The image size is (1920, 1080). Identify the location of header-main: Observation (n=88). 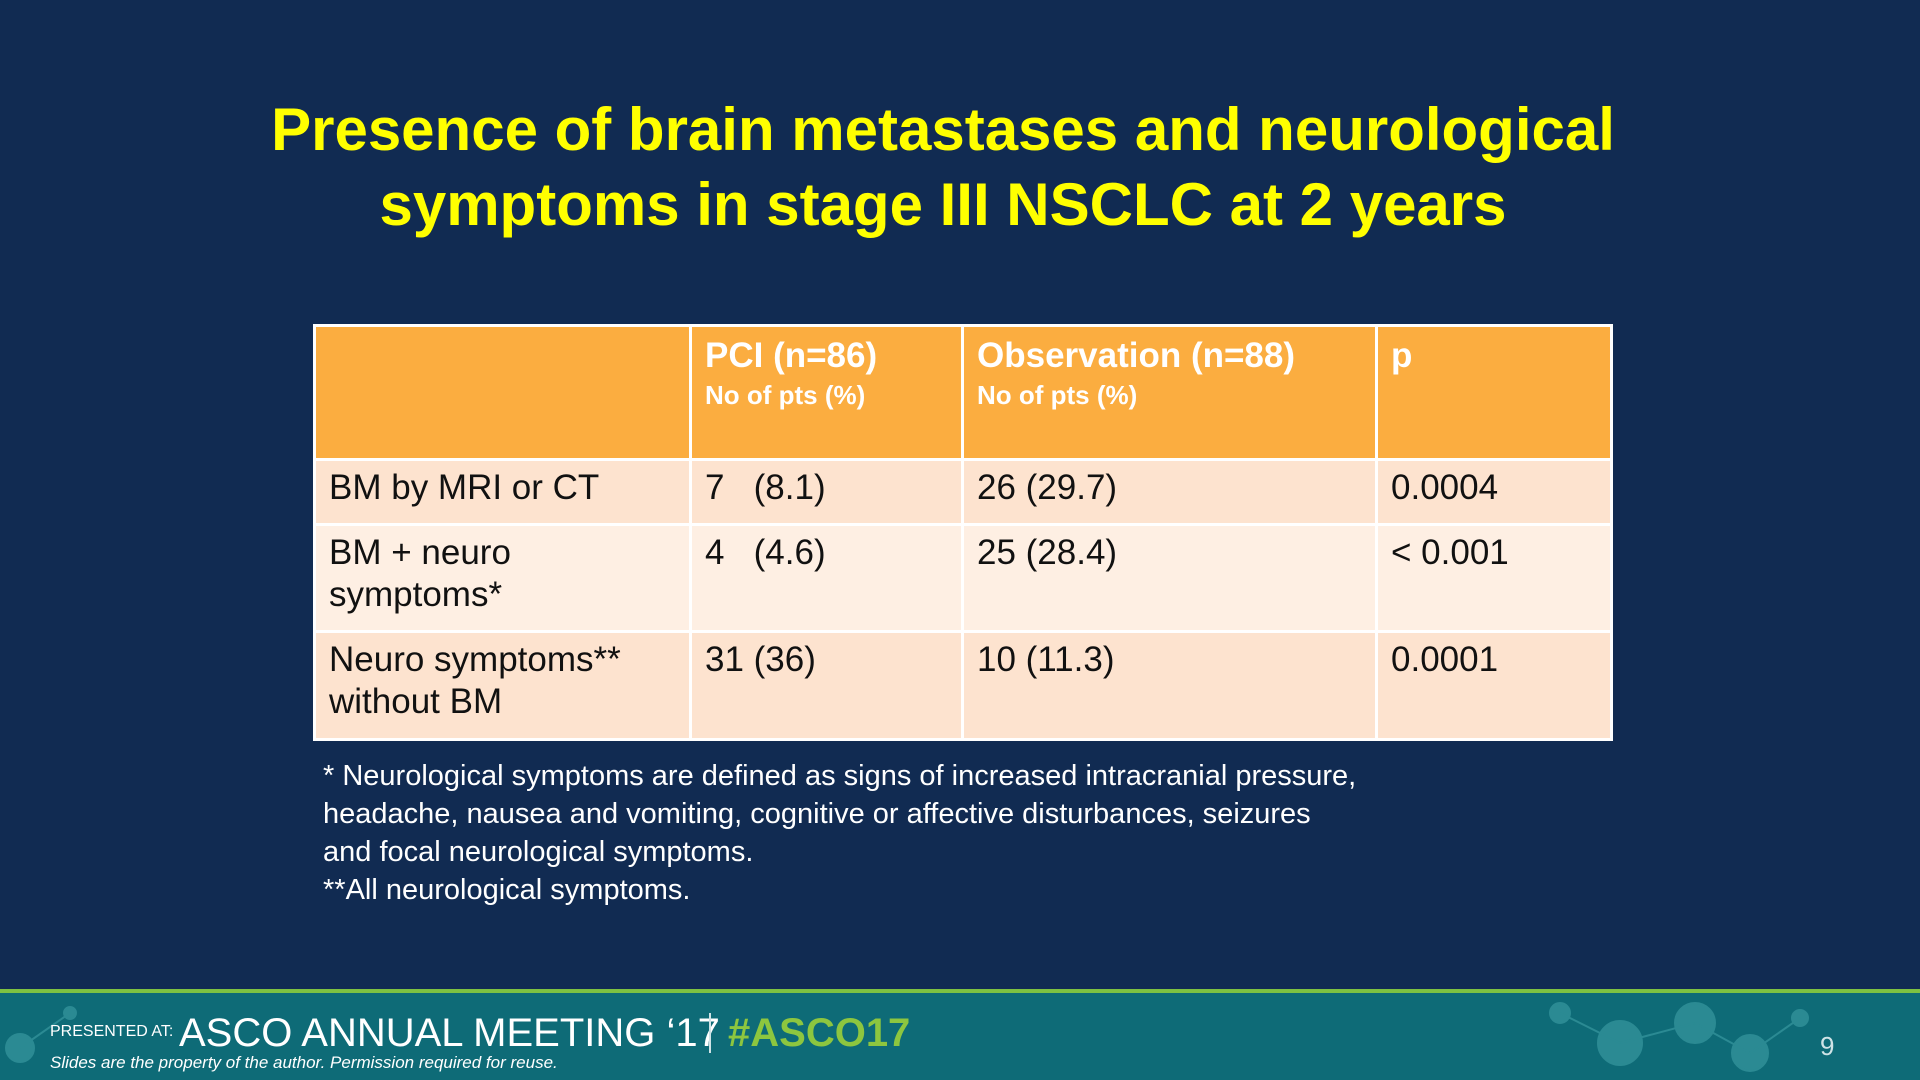
(1136, 355).